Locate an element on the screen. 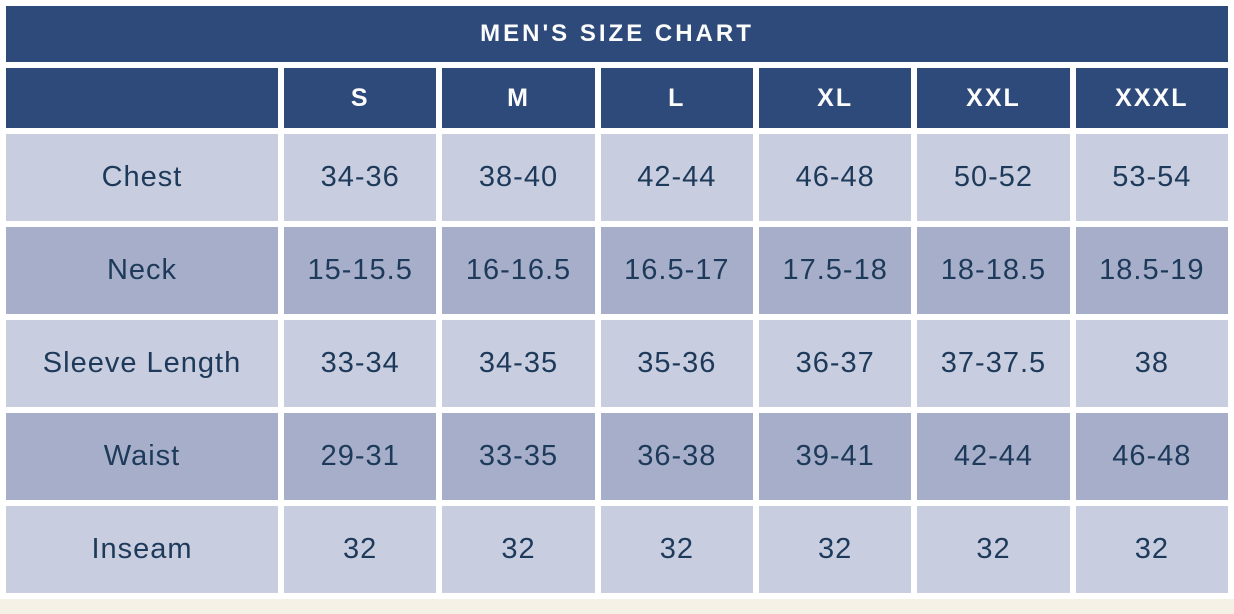 This screenshot has height=614, width=1234. header-size-m: M is located at coordinates (518, 98).